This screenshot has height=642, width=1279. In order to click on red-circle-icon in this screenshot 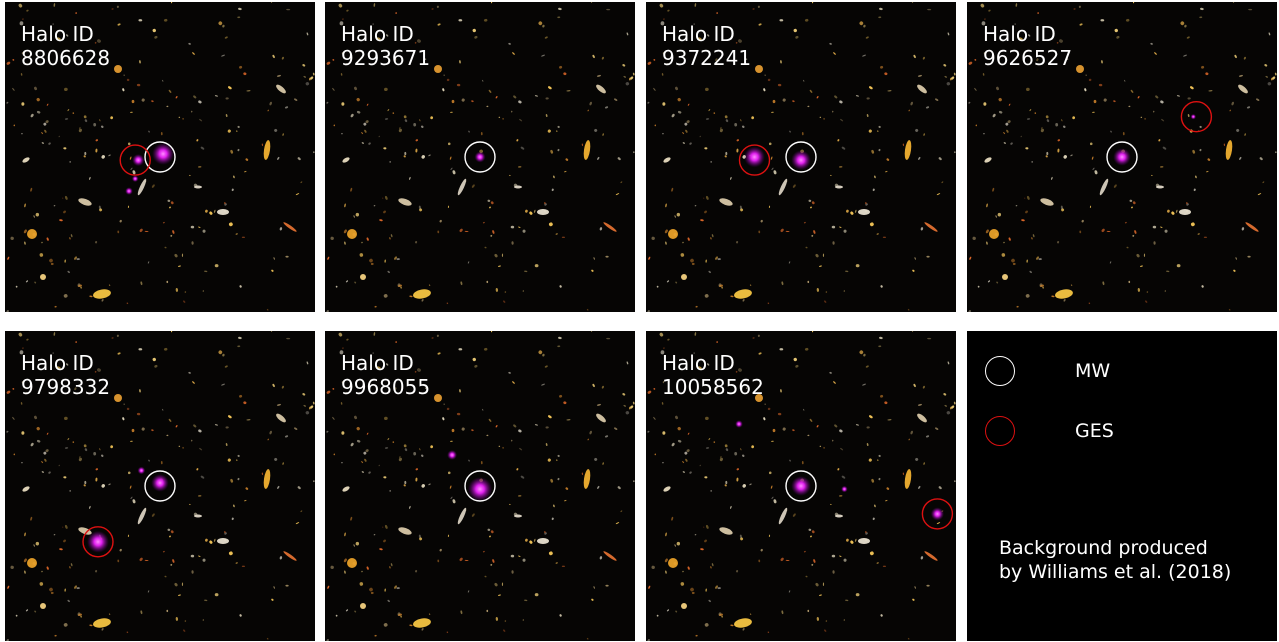, I will do `click(1000, 431)`.